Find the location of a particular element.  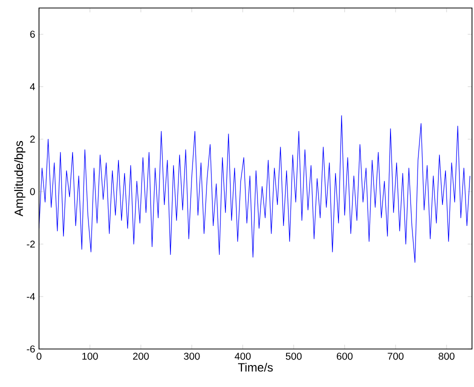

y-tick-label: 0 is located at coordinates (32, 192).